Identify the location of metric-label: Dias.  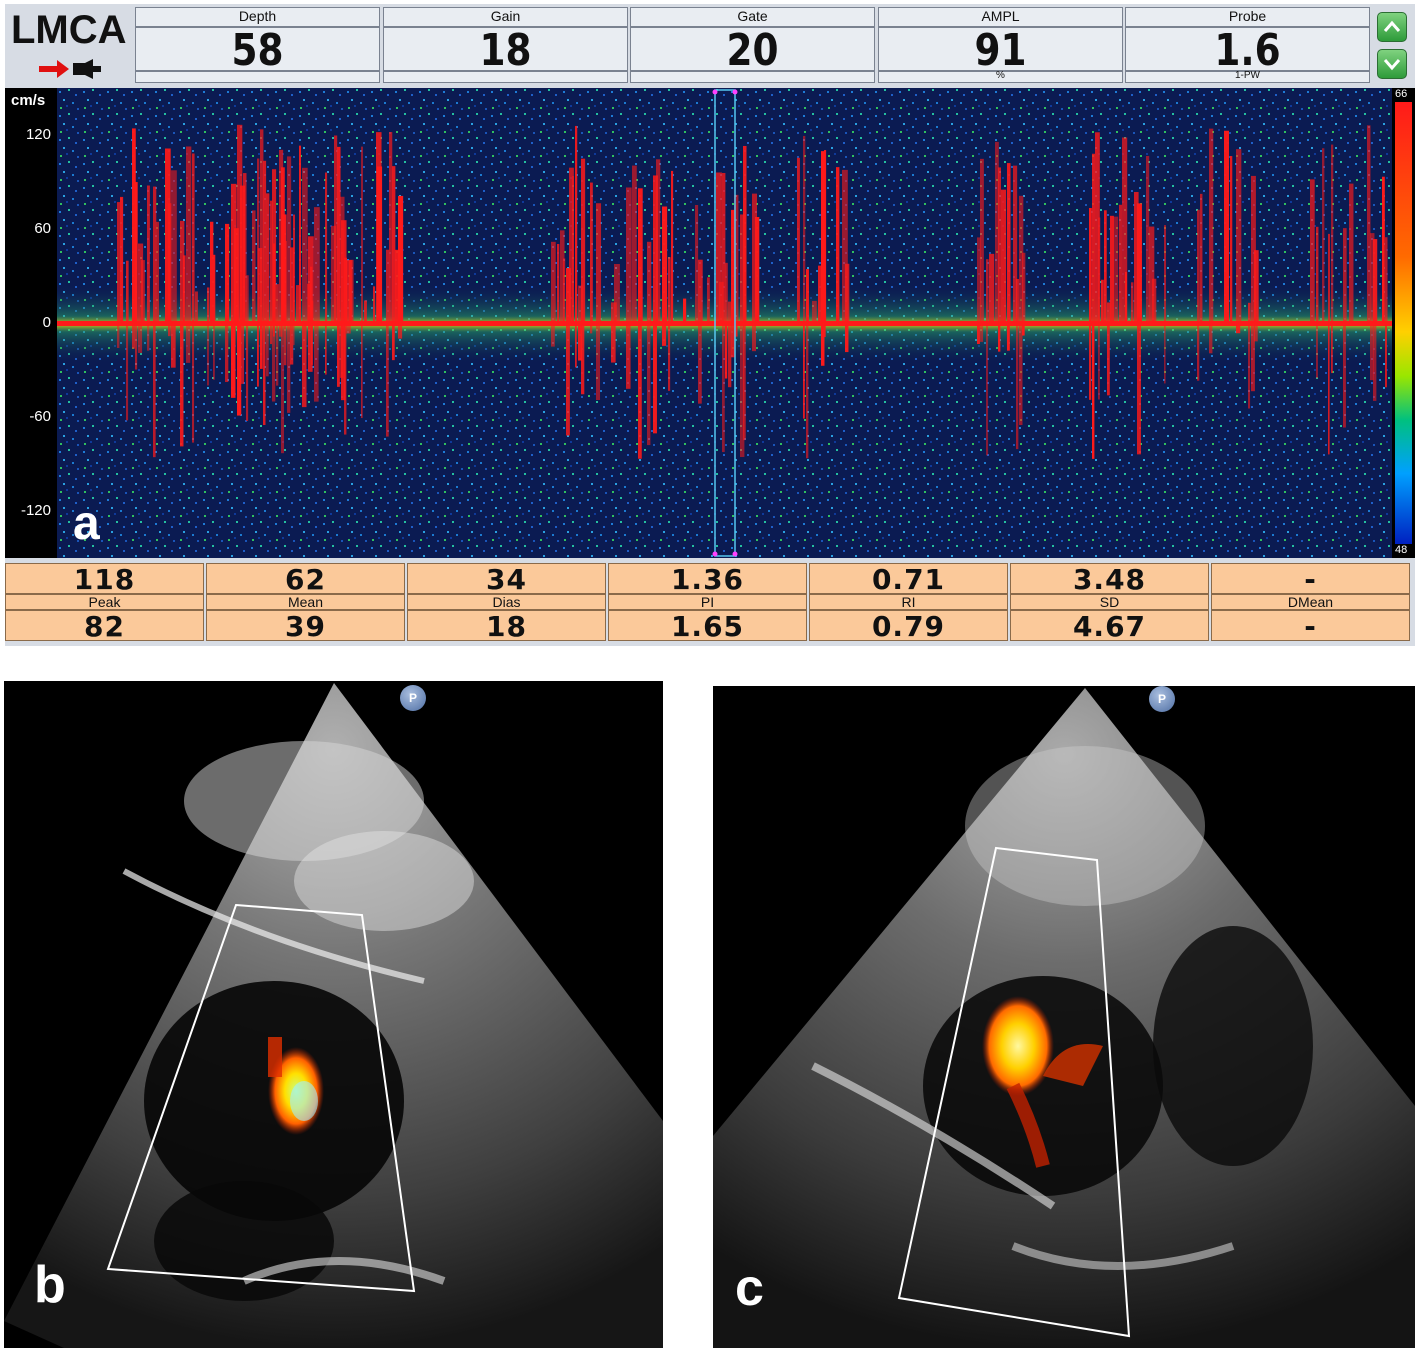
(506, 602).